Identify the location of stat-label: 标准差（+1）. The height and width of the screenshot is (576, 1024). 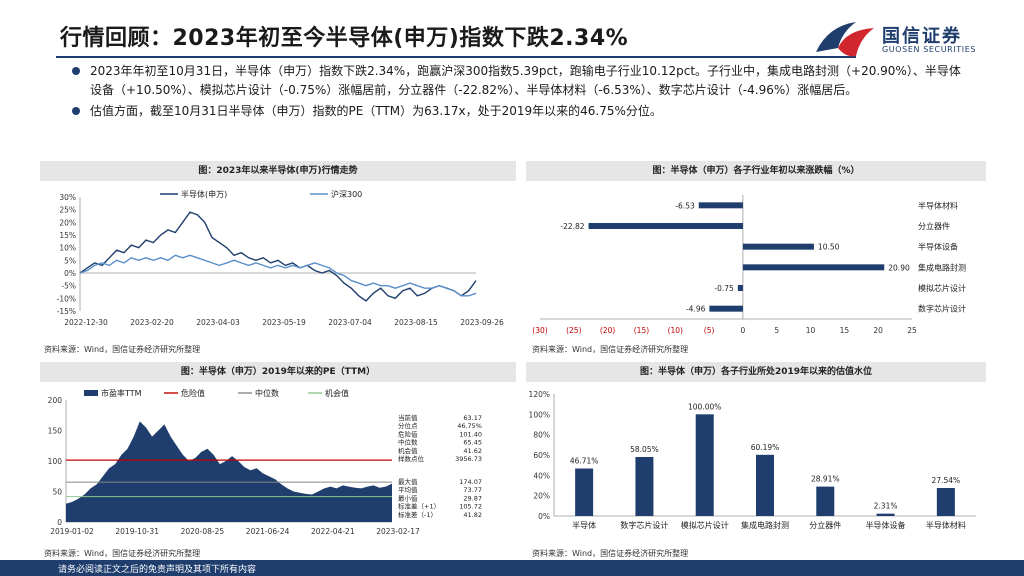
(419, 506).